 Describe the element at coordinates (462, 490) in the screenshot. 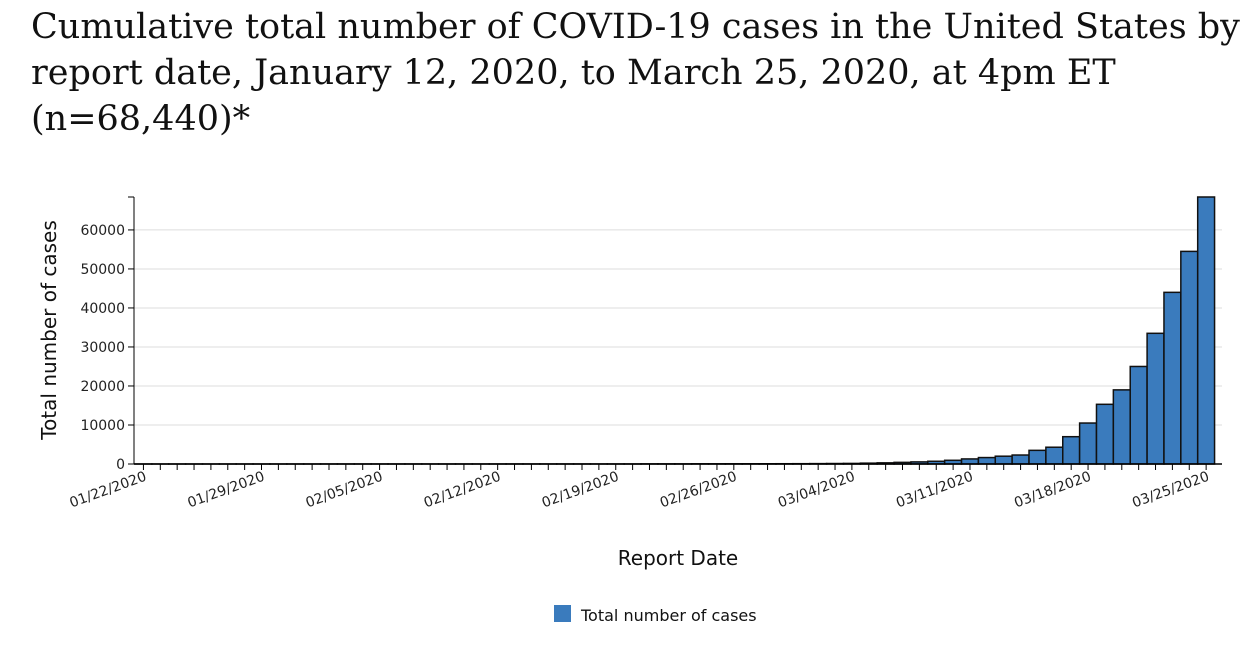

I see `x-tick-label: 02/12/2020` at that location.